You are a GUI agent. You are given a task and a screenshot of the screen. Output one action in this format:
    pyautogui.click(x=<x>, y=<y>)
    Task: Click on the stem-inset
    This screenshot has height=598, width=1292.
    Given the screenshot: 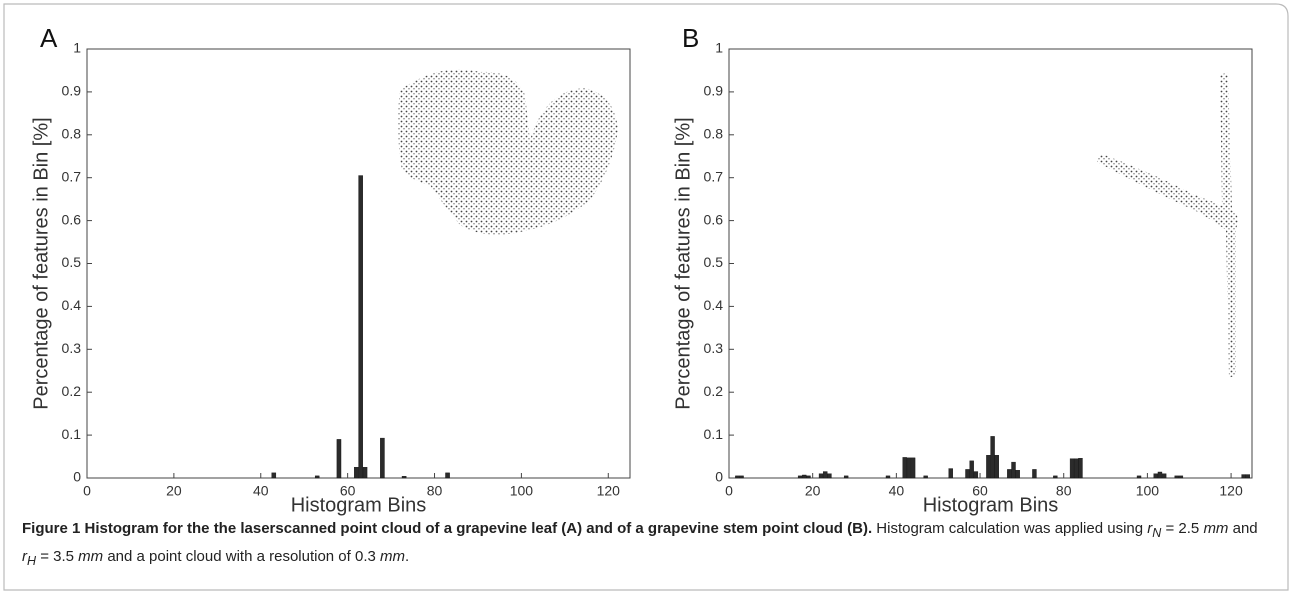 What is the action you would take?
    pyautogui.click(x=1168, y=225)
    